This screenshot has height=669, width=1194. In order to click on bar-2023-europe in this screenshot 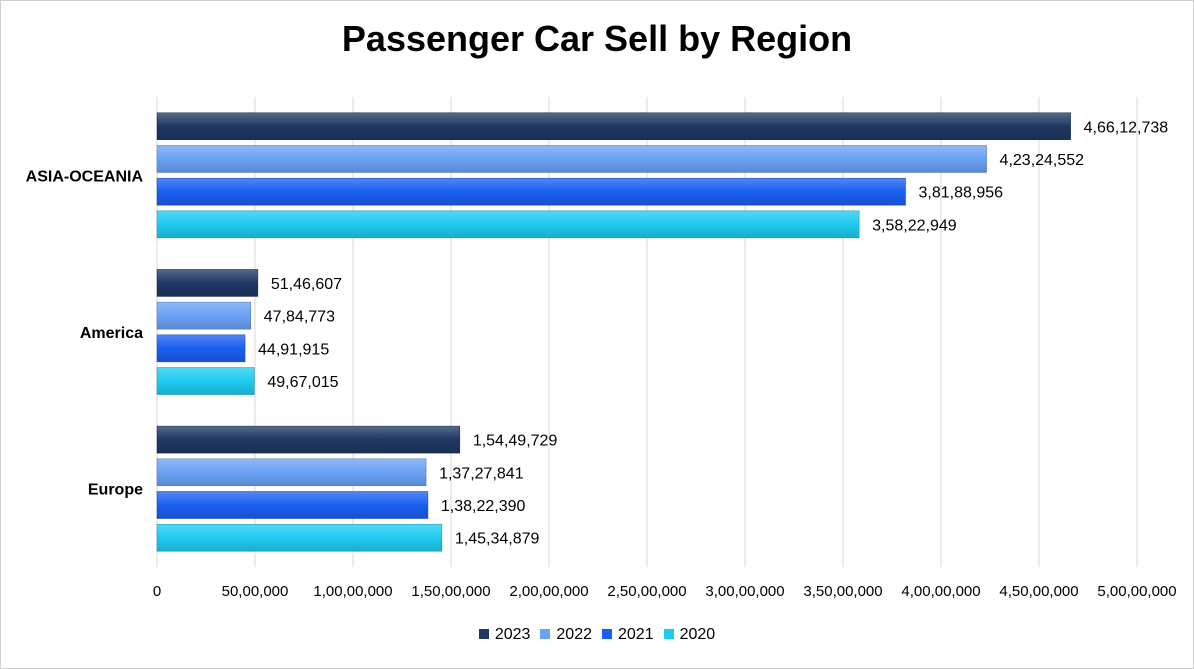, I will do `click(308, 439)`.